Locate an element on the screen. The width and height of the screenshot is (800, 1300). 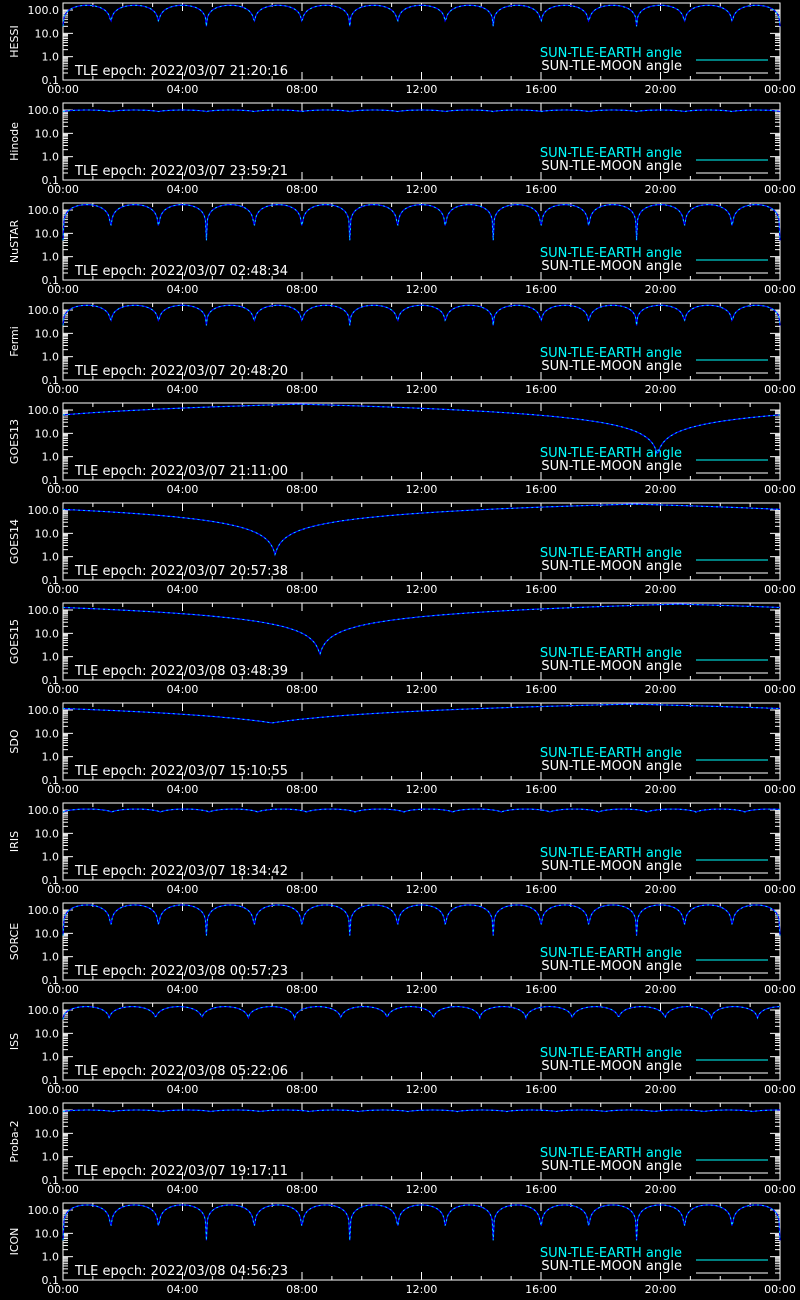
satellite-name-label: GOES13 is located at coordinates (14, 441).